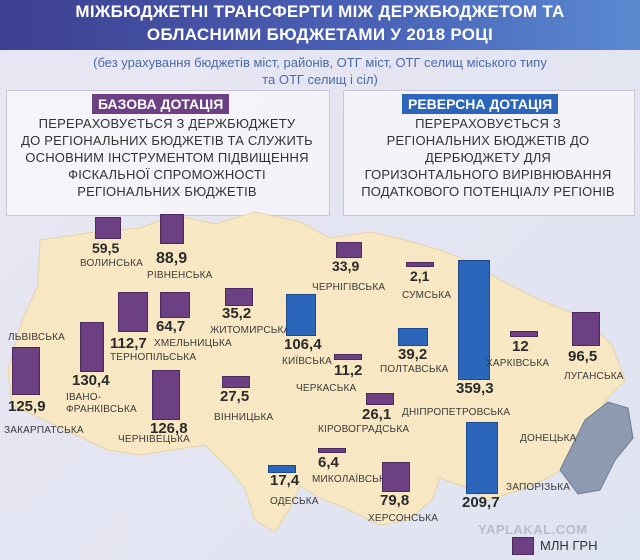  What do you see at coordinates (101, 403) in the screenshot?
I see `label-ivano-frankivska: ІВАНО-ФРАНКІВСЬКА` at bounding box center [101, 403].